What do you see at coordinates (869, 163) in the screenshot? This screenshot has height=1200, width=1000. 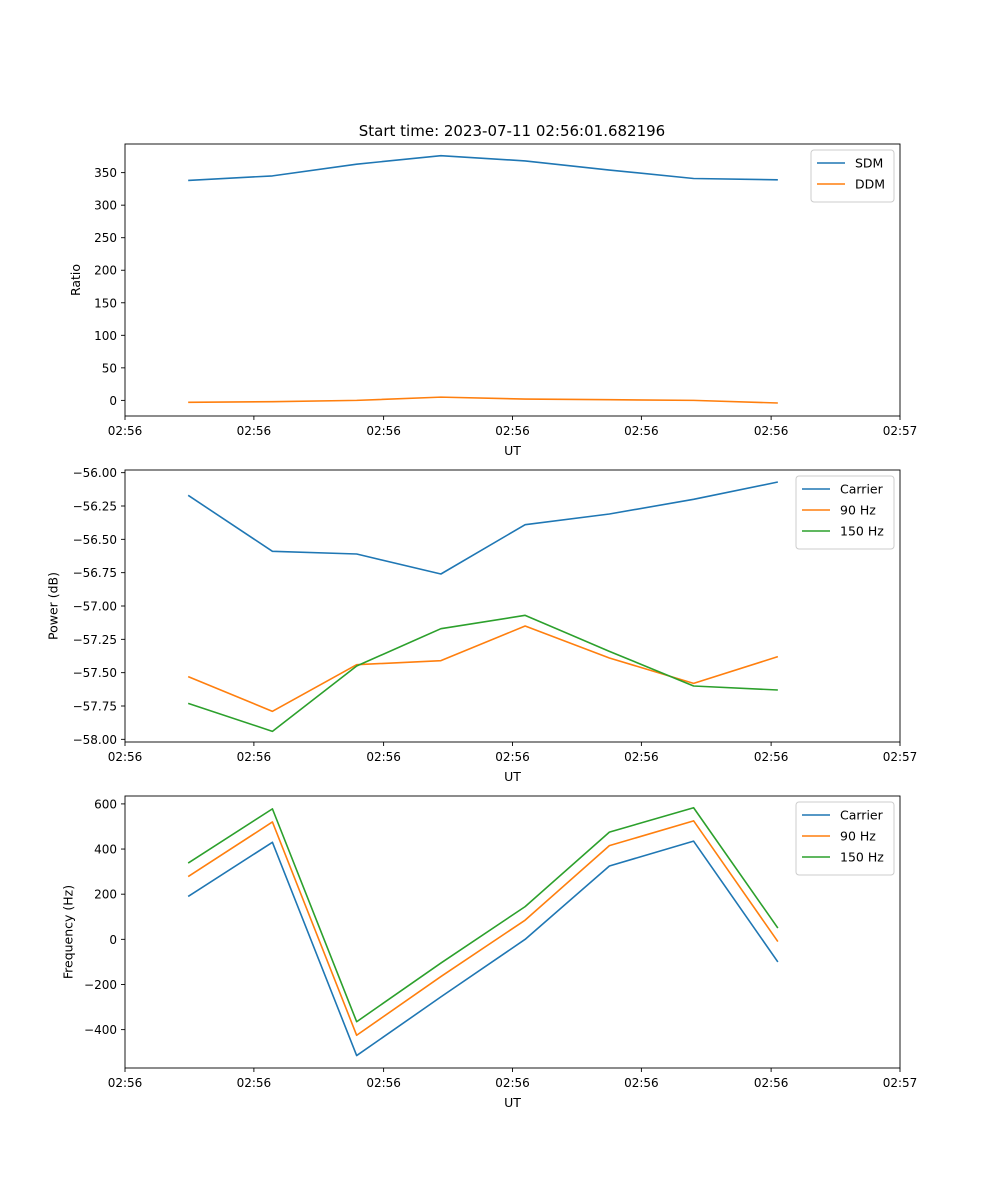 I see `legend-entry-label: SDM` at bounding box center [869, 163].